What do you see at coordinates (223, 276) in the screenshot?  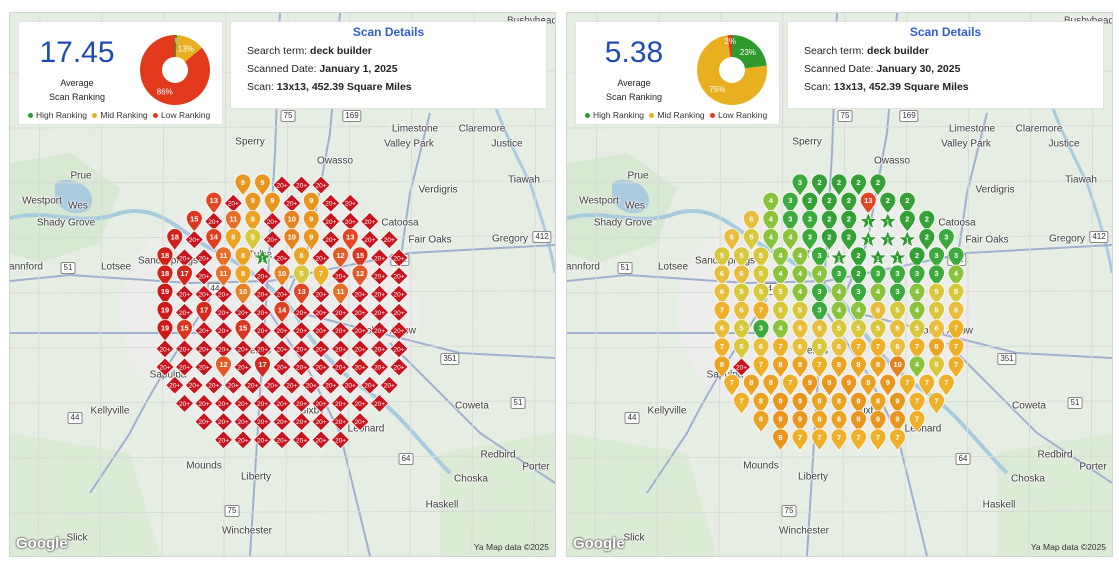 I see `rank-pin: 11` at bounding box center [223, 276].